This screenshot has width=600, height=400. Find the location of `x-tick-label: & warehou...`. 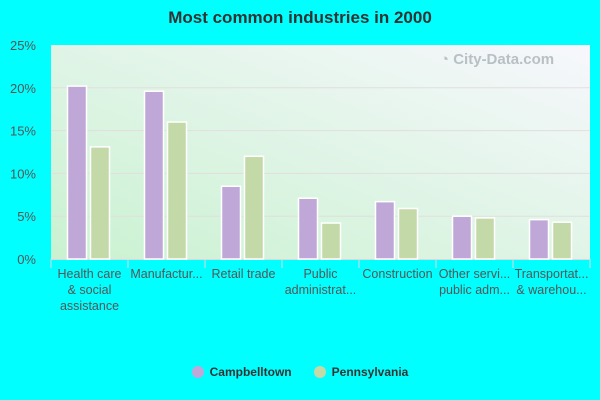

x-tick-label: & warehou... is located at coordinates (551, 290).